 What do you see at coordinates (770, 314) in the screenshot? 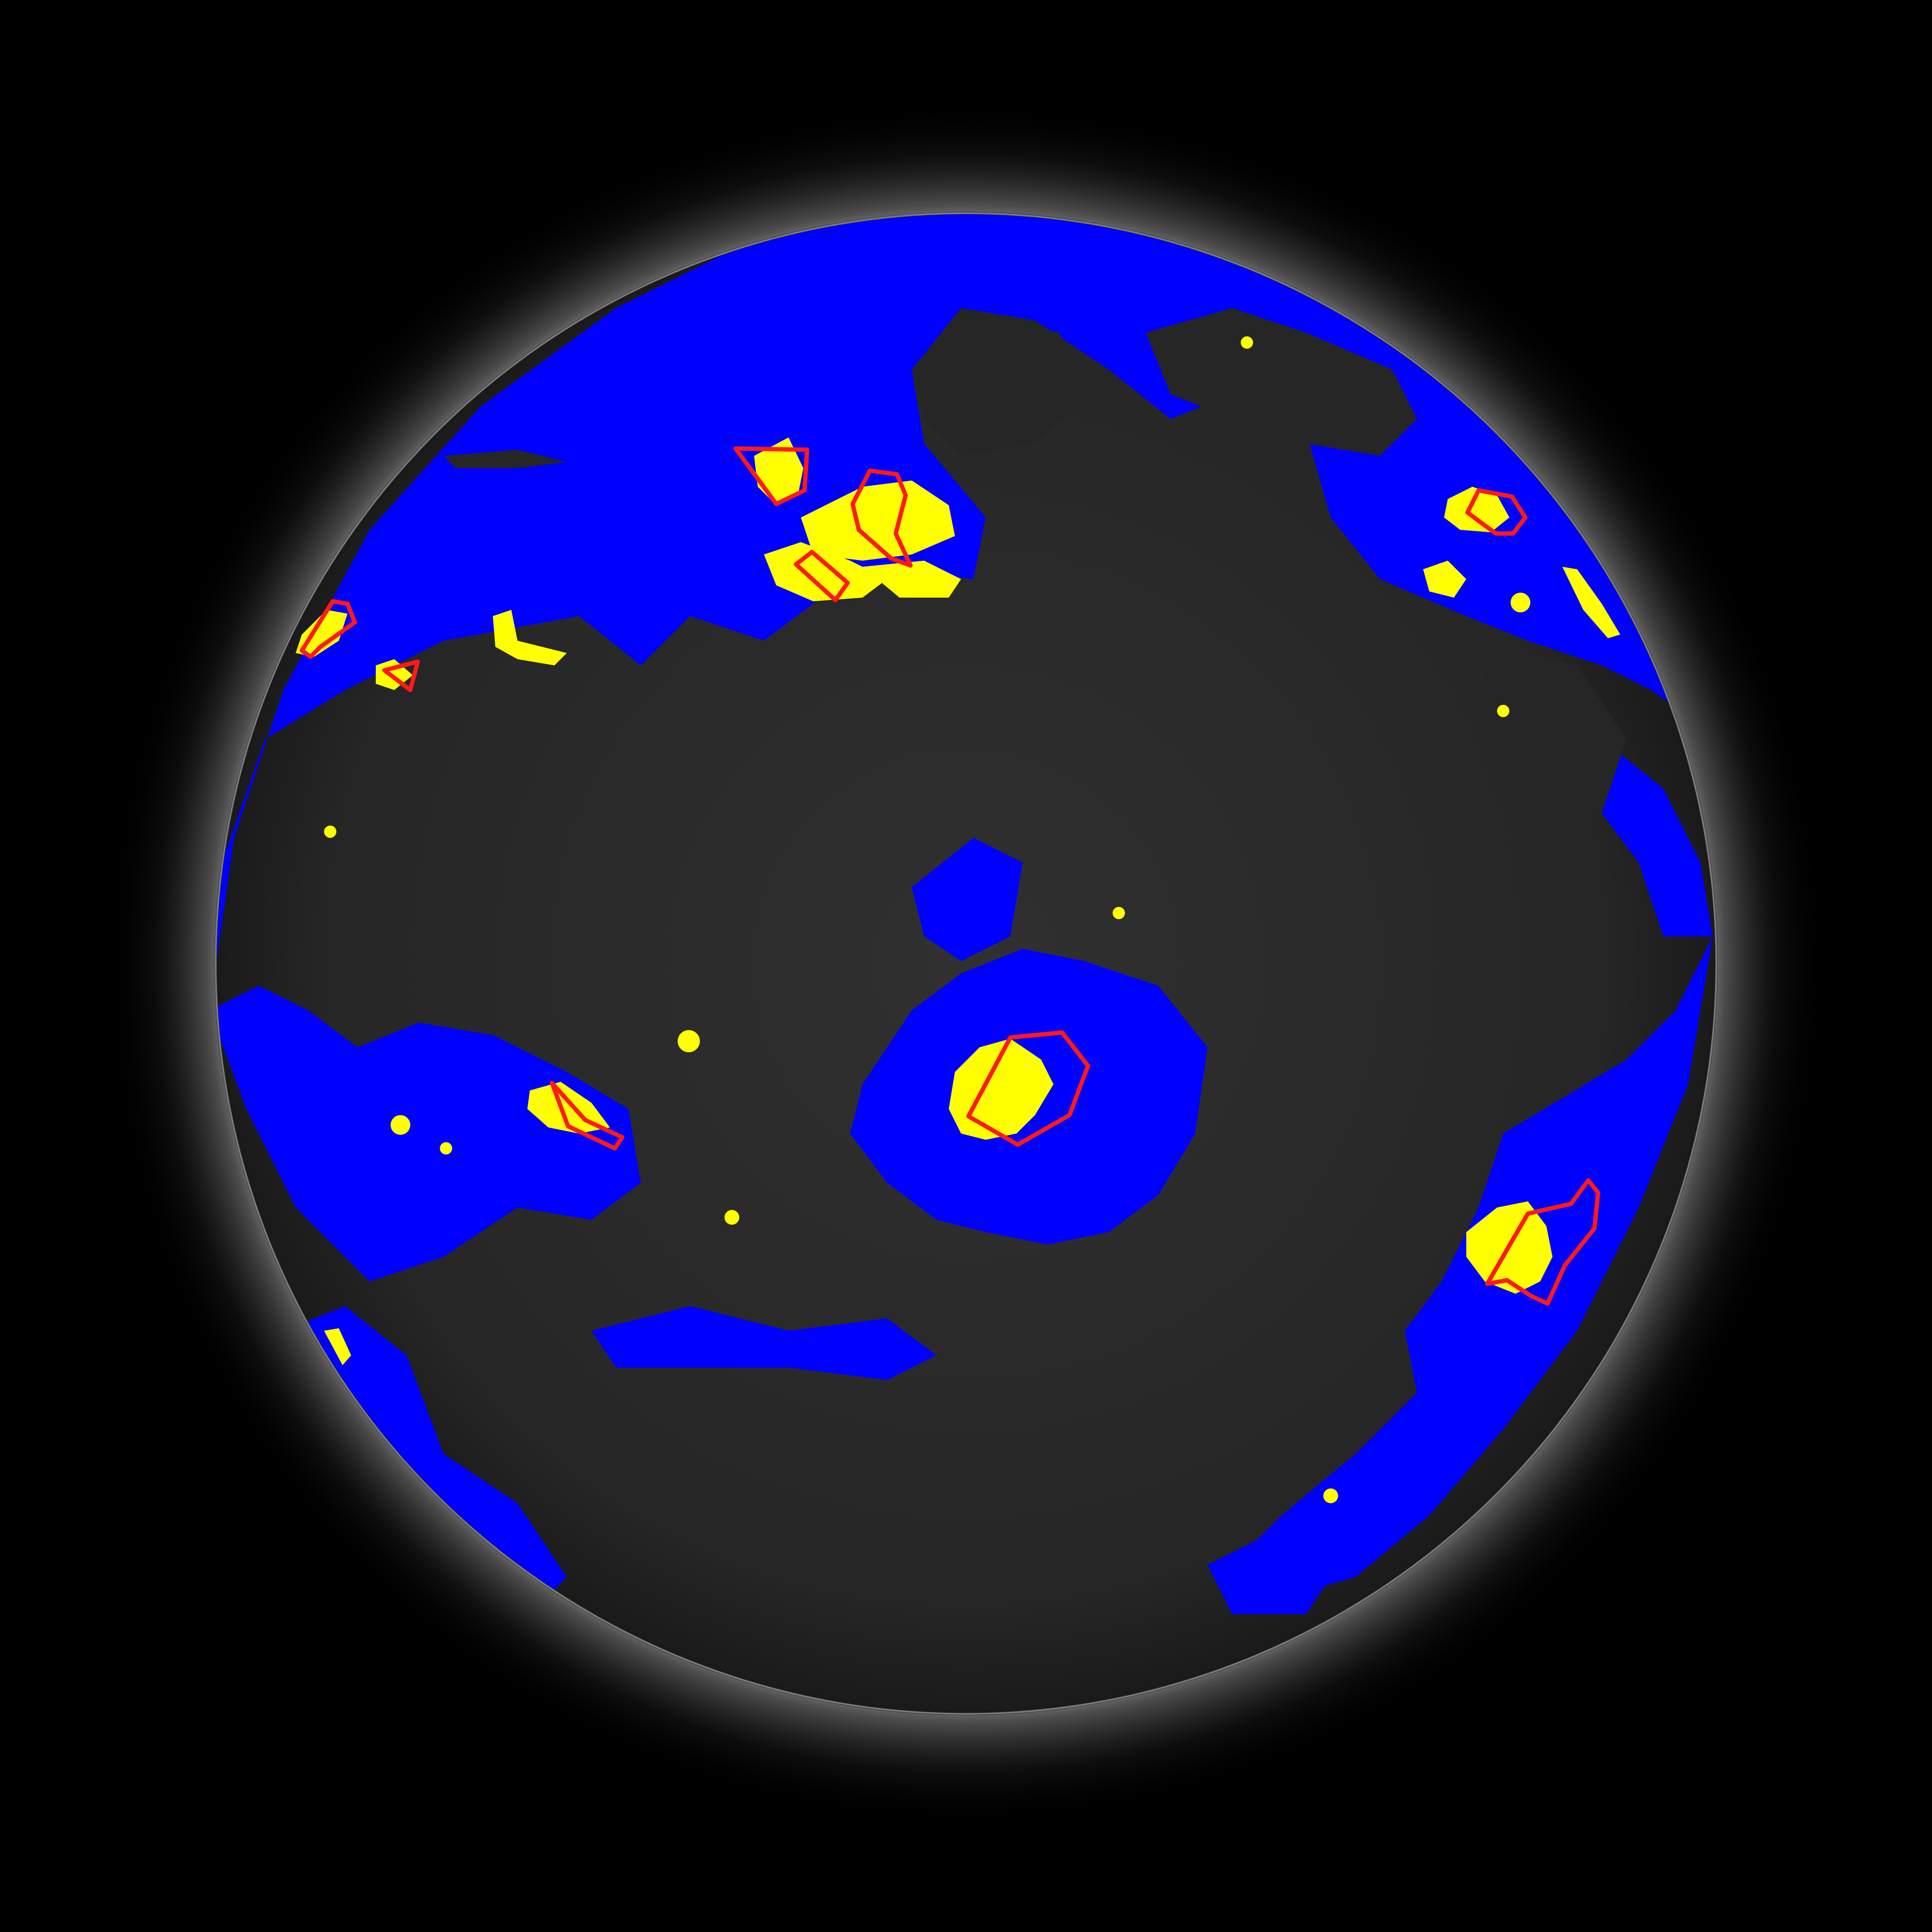
I see `blue-region-northwest-lobe` at bounding box center [770, 314].